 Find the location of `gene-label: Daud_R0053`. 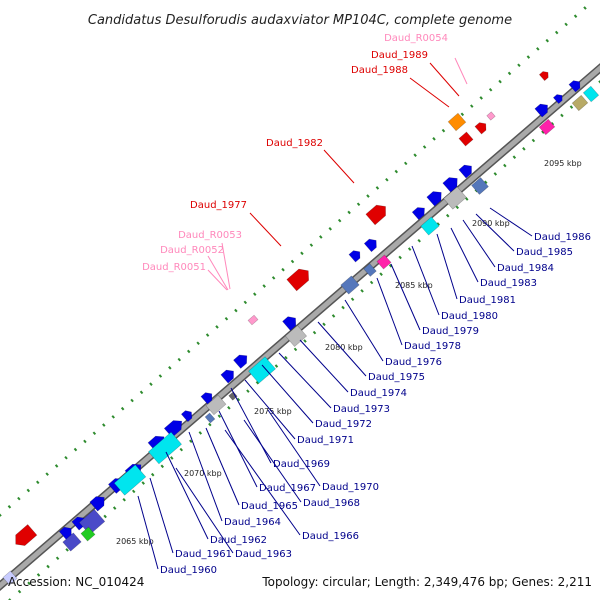

gene-label: Daud_R0053 is located at coordinates (210, 235).